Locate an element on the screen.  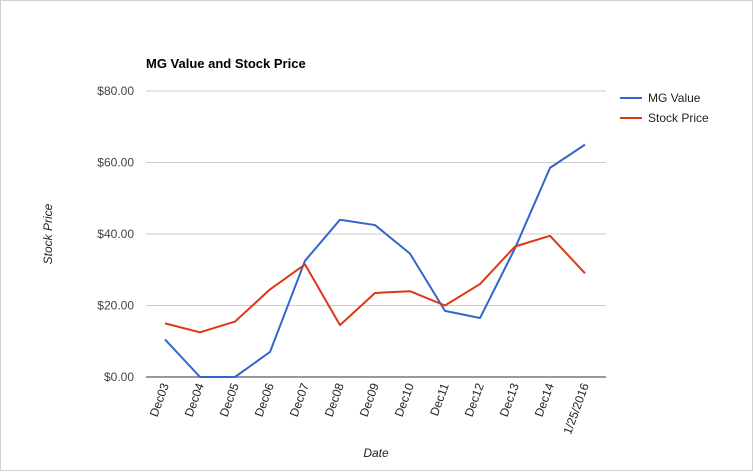
y-tick-label: $40.00 is located at coordinates (115, 234).